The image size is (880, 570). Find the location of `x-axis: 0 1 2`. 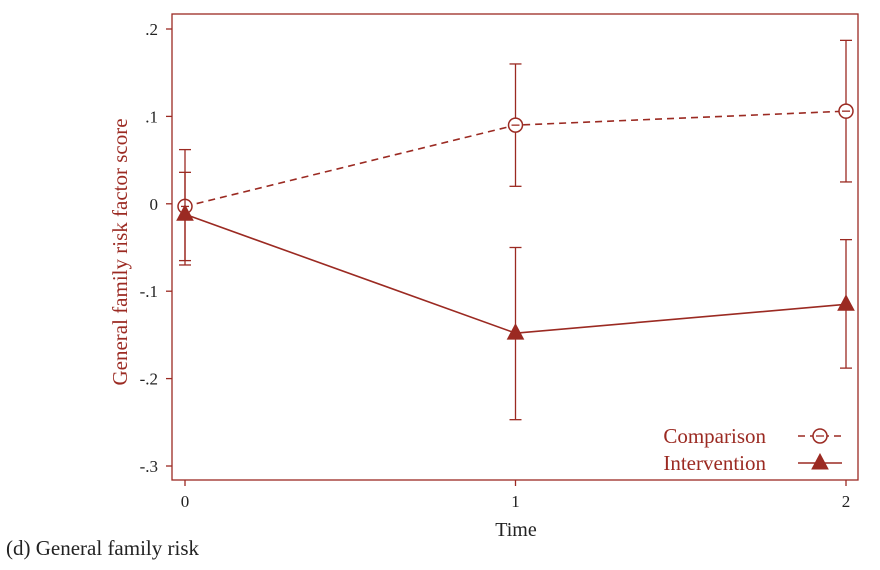

x-axis: 0 1 2 is located at coordinates (516, 495).